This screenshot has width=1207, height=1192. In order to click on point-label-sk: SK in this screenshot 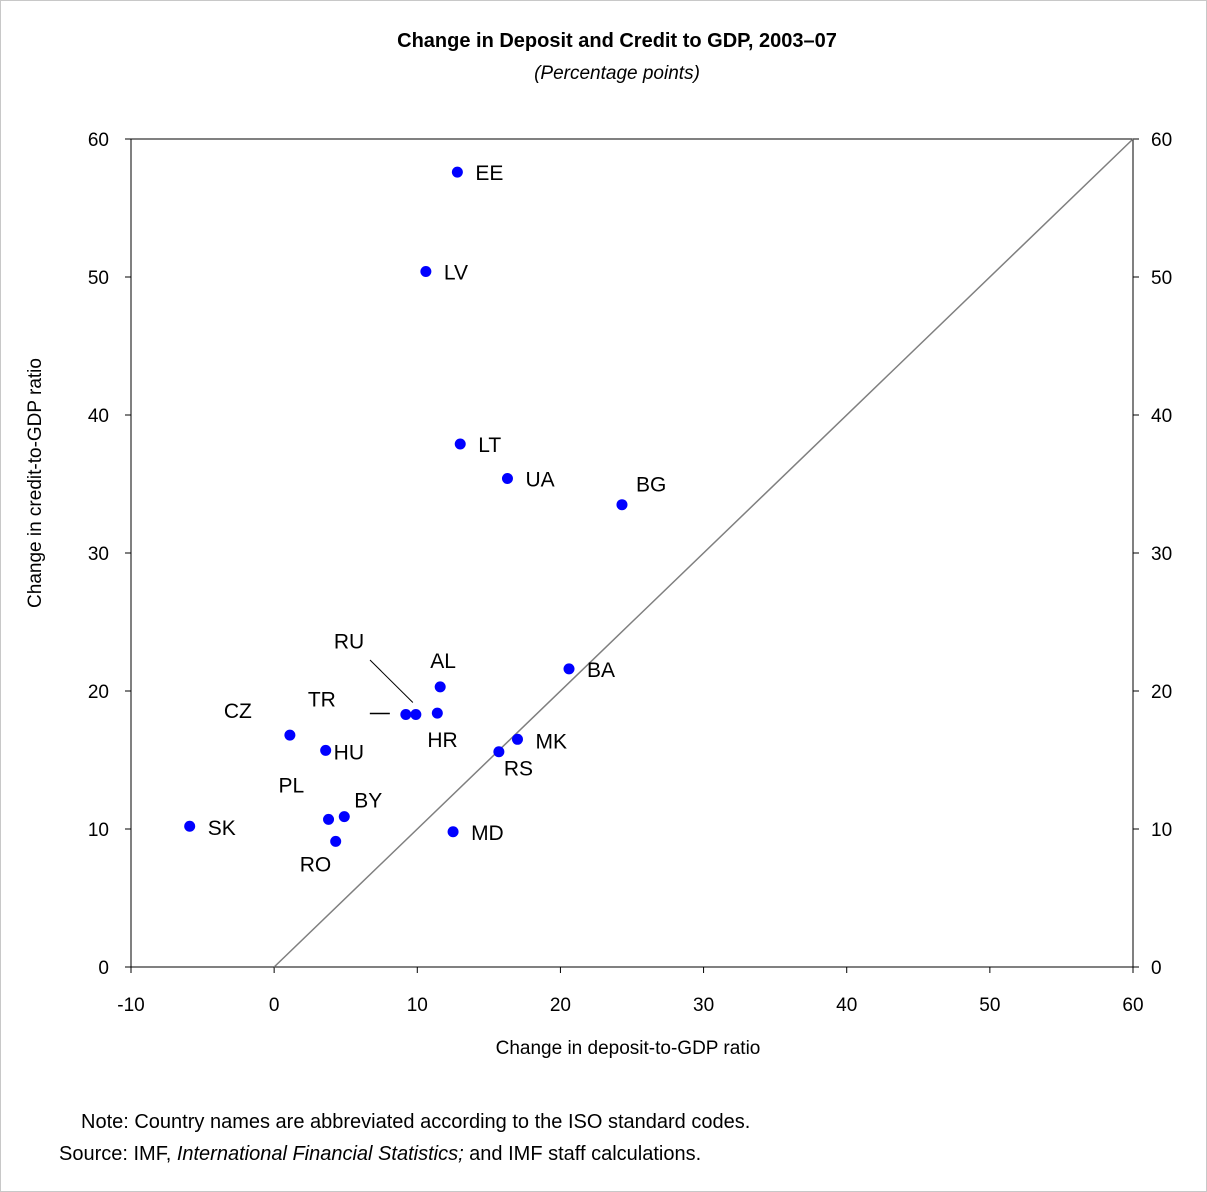, I will do `click(222, 828)`.